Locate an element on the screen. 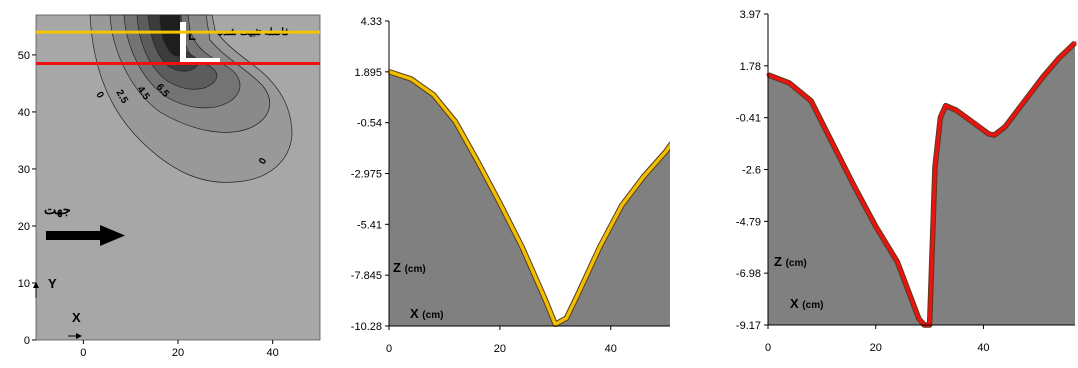 The width and height of the screenshot is (1078, 368). y-tick-label: -2.6 is located at coordinates (751, 171).